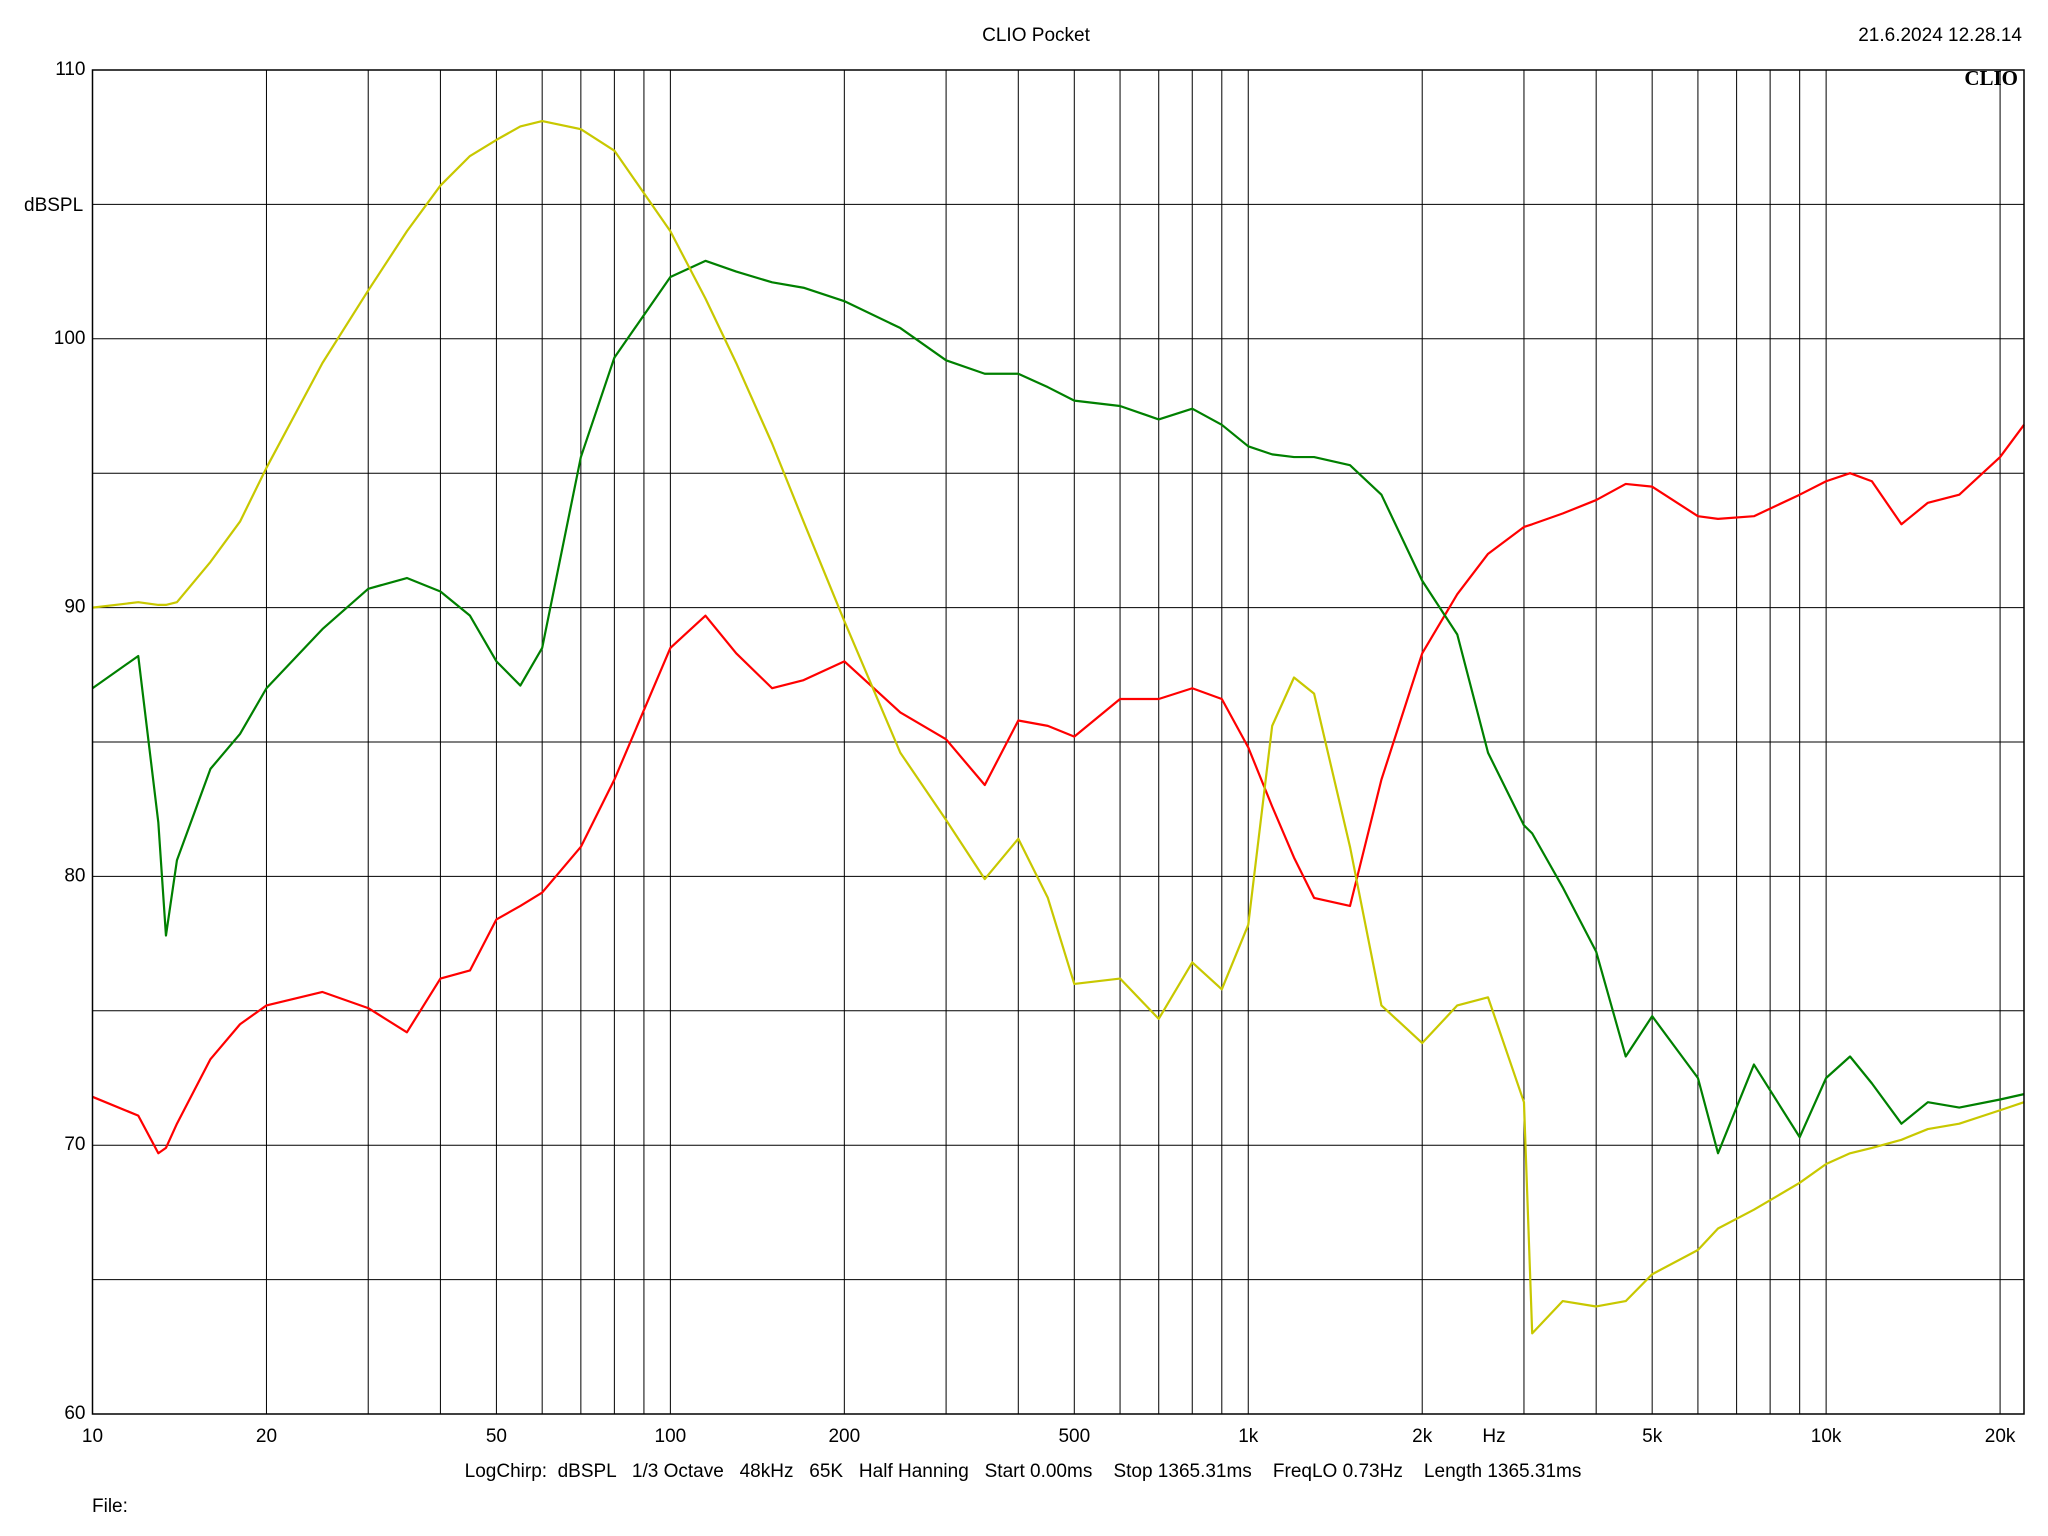 This screenshot has height=1536, width=2048. What do you see at coordinates (1074, 1436) in the screenshot?
I see `x-tick-label: 500` at bounding box center [1074, 1436].